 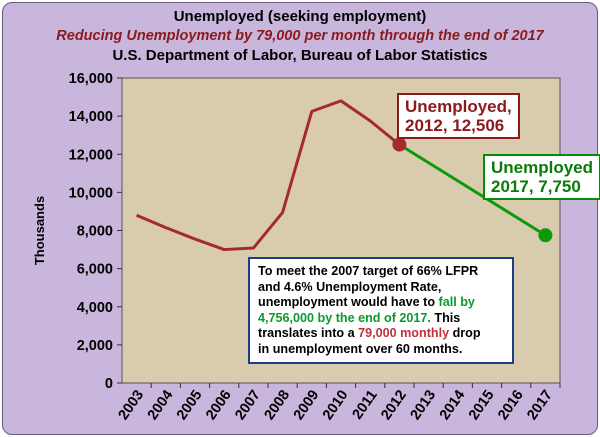 What do you see at coordinates (190, 405) in the screenshot?
I see `x-tick-label: 2005` at bounding box center [190, 405].